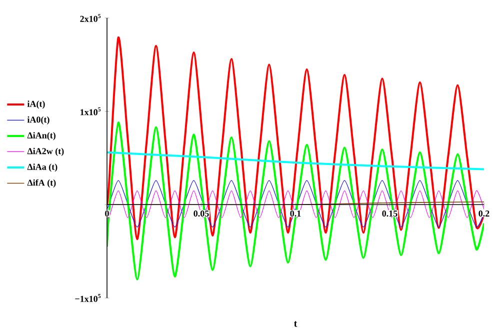 Image resolution: width=504 pixels, height=334 pixels. I want to click on y-tick-label: 1x10$^{5}$, so click(90, 111).